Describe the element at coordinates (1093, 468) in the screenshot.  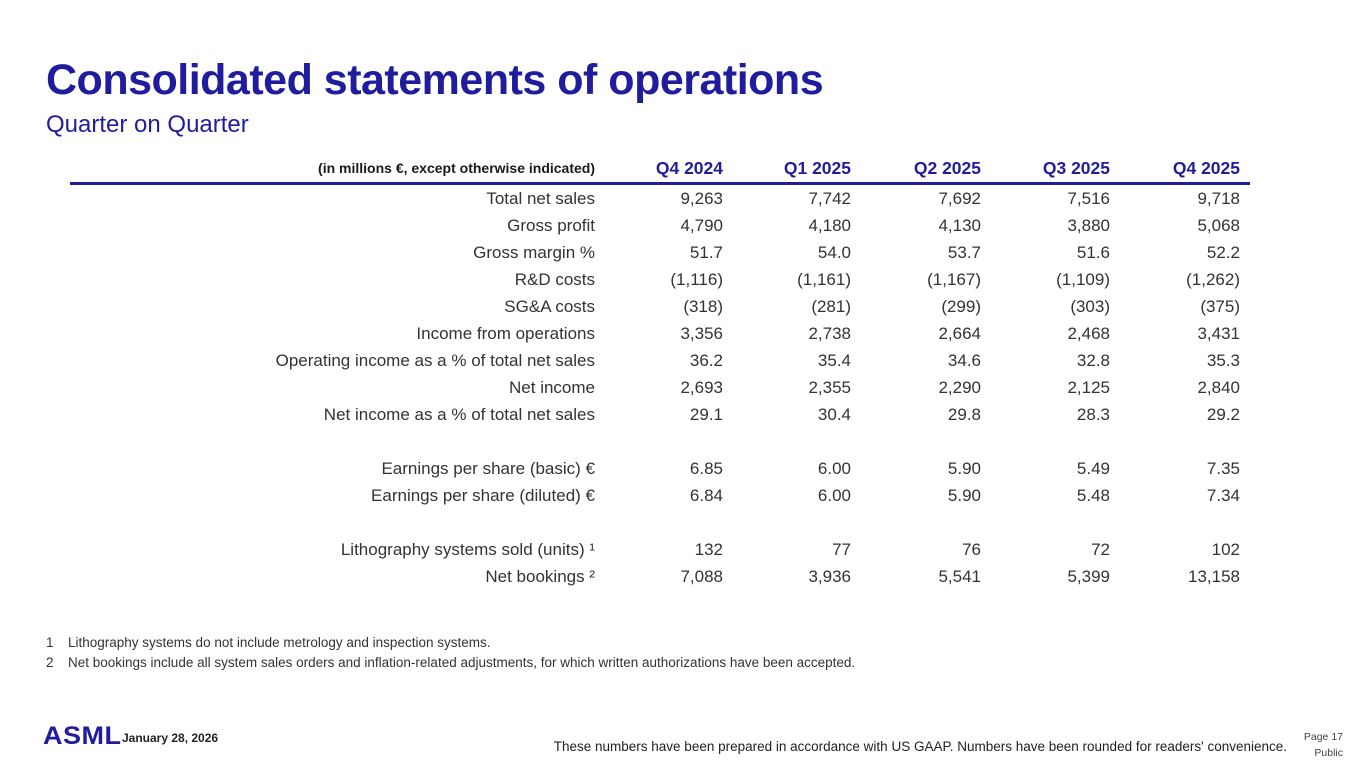
I see `cell-value: 5.49` at that location.